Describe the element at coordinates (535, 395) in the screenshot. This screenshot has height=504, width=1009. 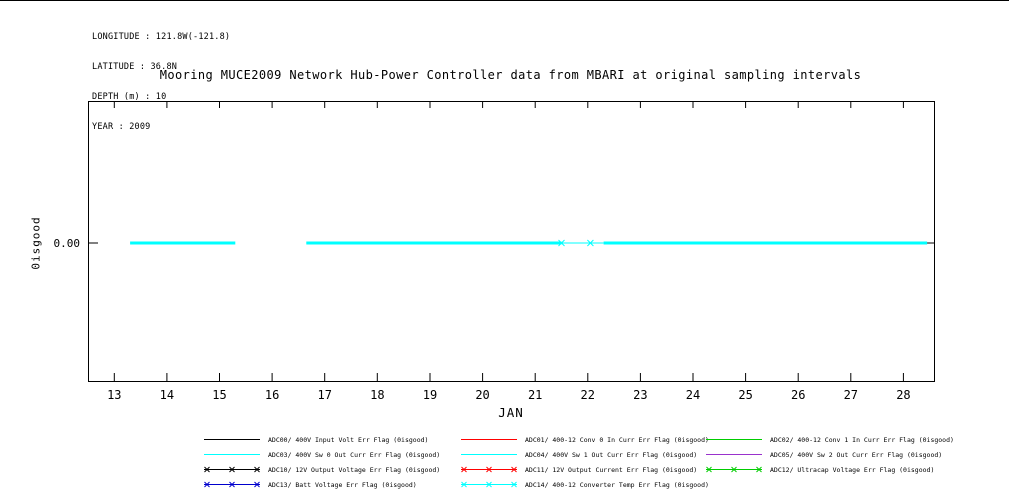
I see `x-tick-label: 21` at that location.